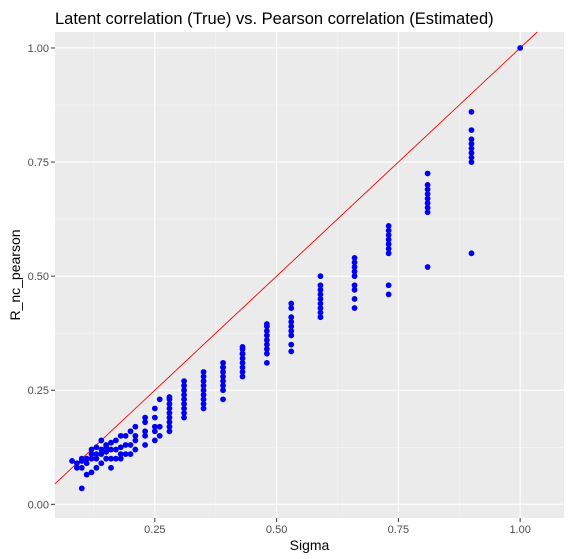 This screenshot has width=571, height=559. Describe the element at coordinates (519, 530) in the screenshot. I see `x-tick-label: 1.00` at that location.